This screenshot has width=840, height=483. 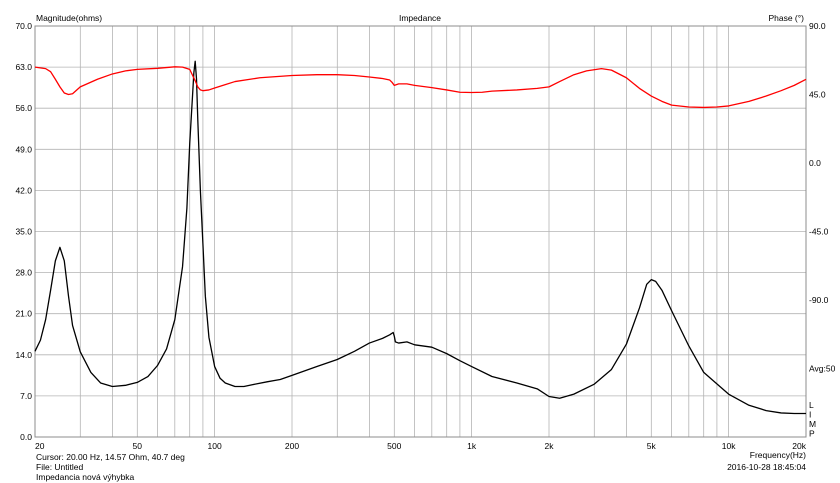 I want to click on x-tick-label: 2k, so click(x=550, y=446).